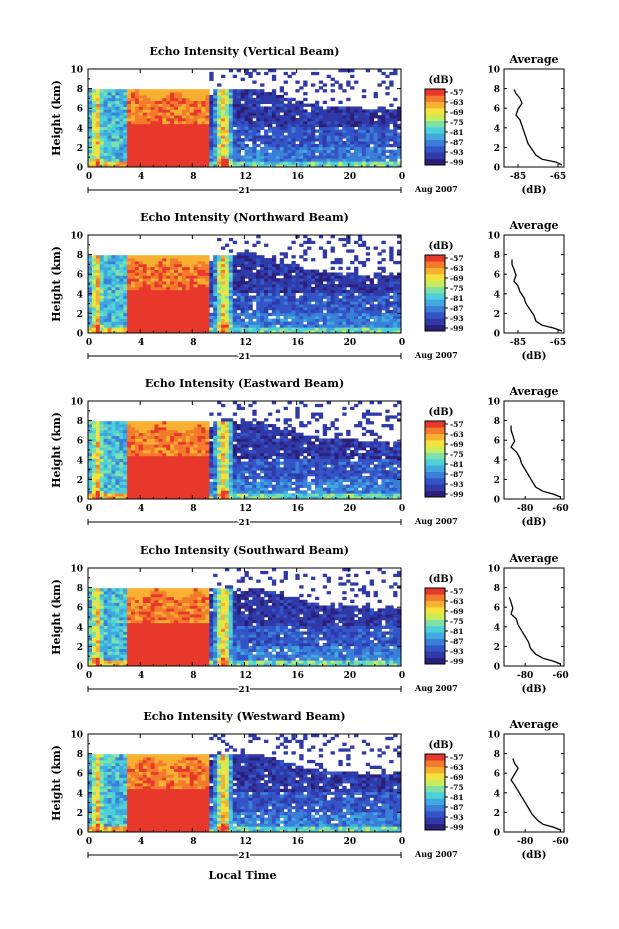  What do you see at coordinates (245, 343) in the screenshot?
I see `x-tick-label: 12` at bounding box center [245, 343].